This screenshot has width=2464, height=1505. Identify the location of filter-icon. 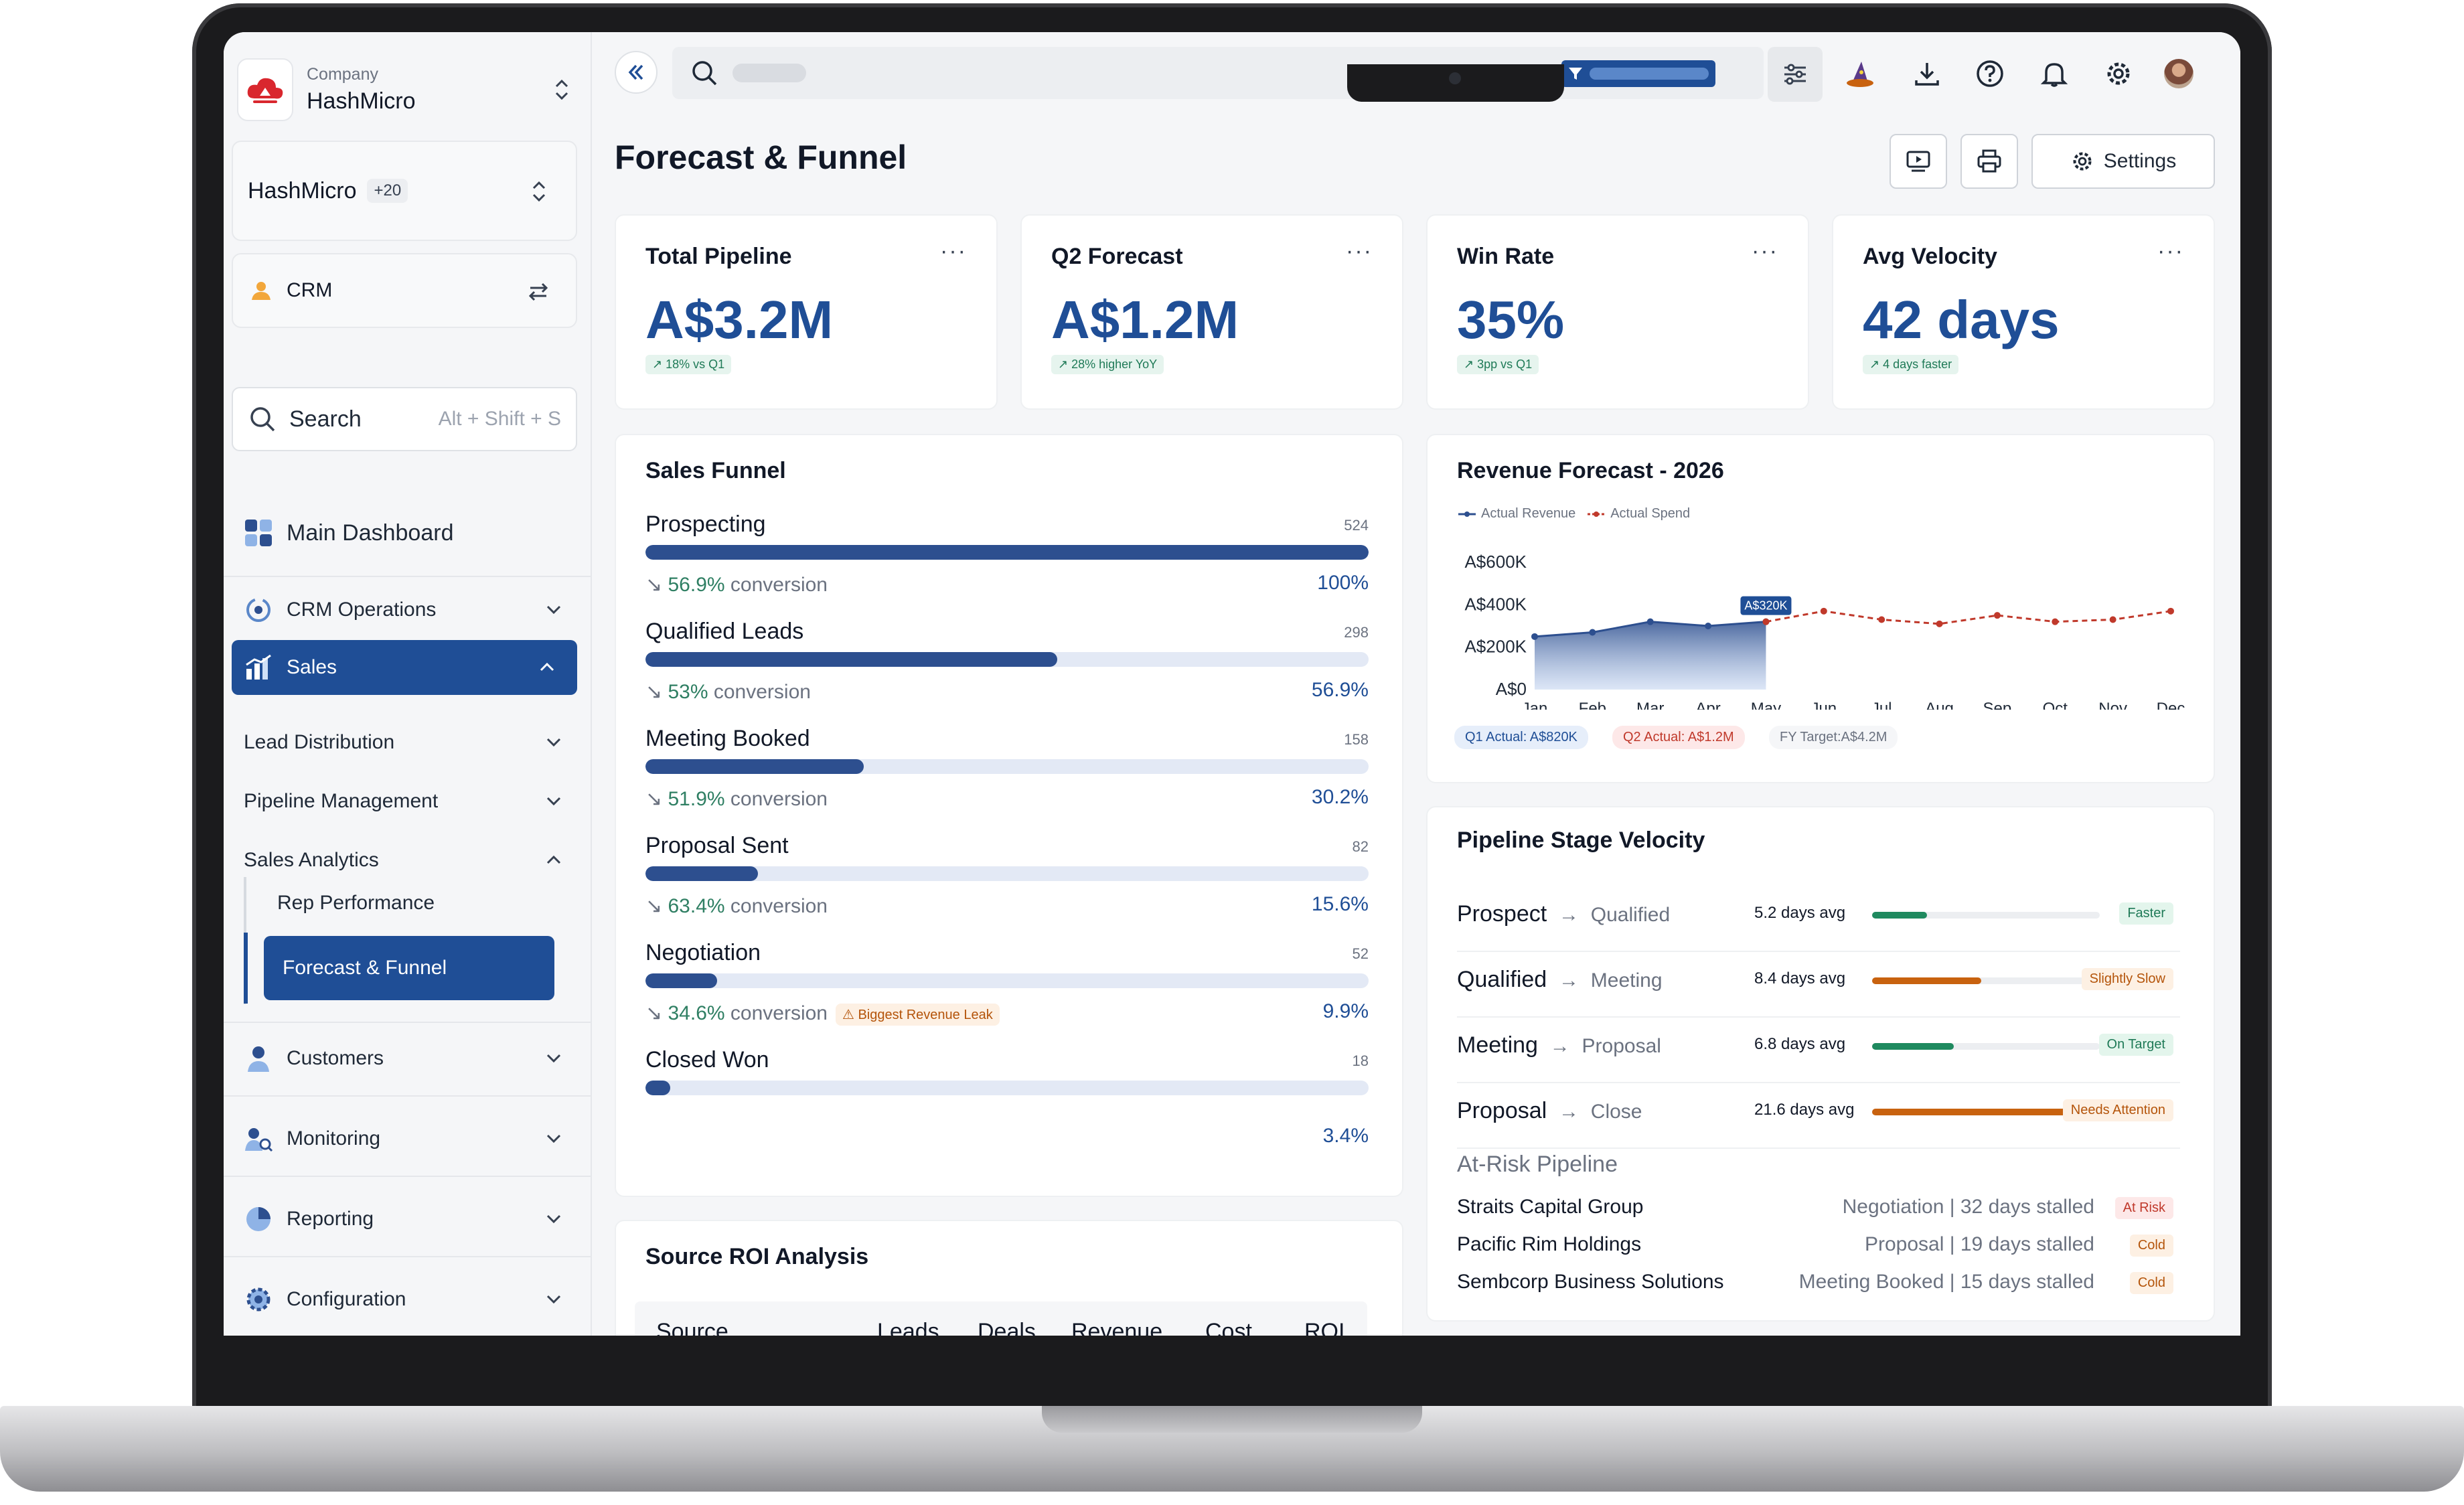
(1575, 74).